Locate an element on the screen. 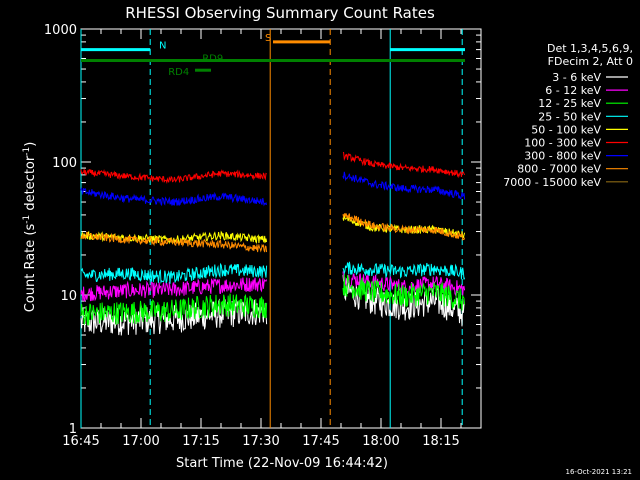 The width and height of the screenshot is (640, 480). y-axis-label-mid: detector is located at coordinates (30, 185).